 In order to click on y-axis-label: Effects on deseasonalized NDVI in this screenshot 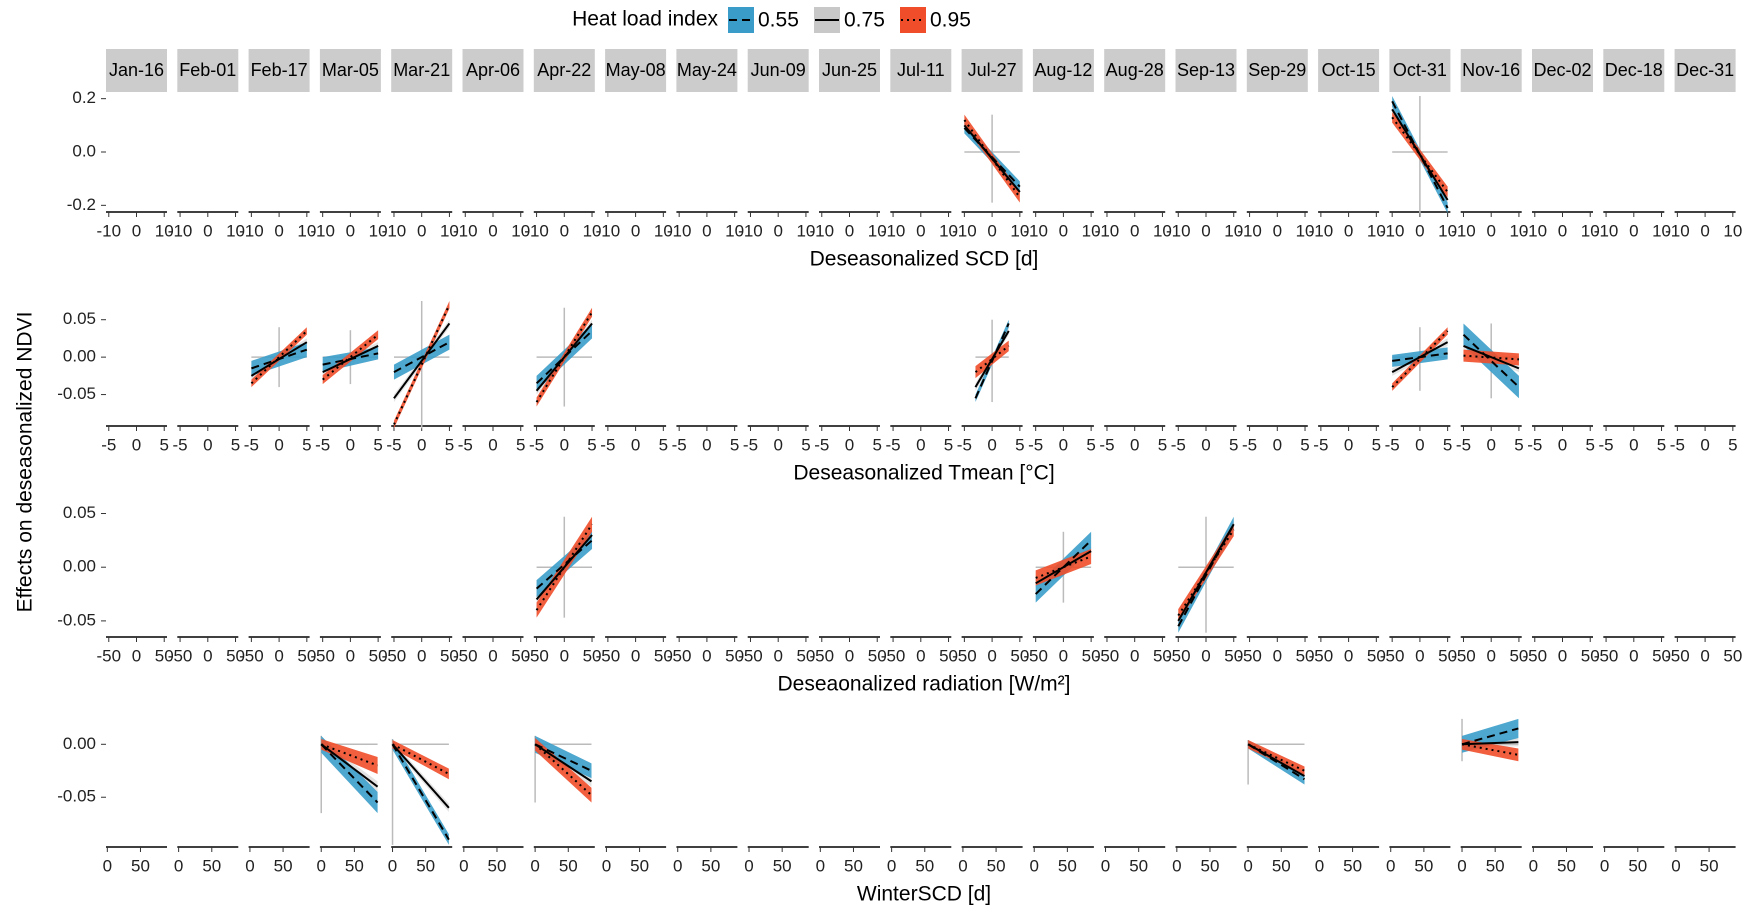, I will do `click(25, 462)`.